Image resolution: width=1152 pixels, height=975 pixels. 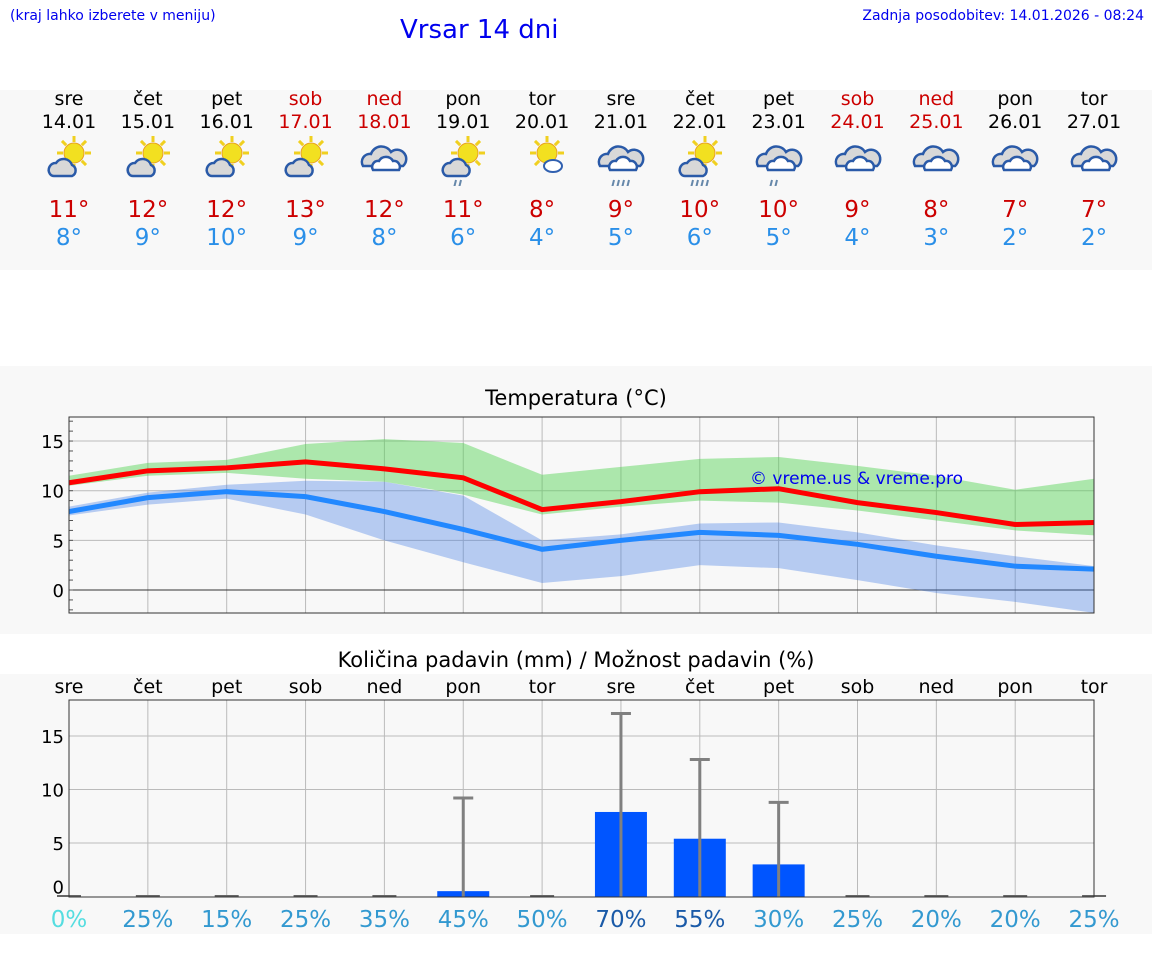 I want to click on sunny-small-cloud-icon, so click(x=547, y=154).